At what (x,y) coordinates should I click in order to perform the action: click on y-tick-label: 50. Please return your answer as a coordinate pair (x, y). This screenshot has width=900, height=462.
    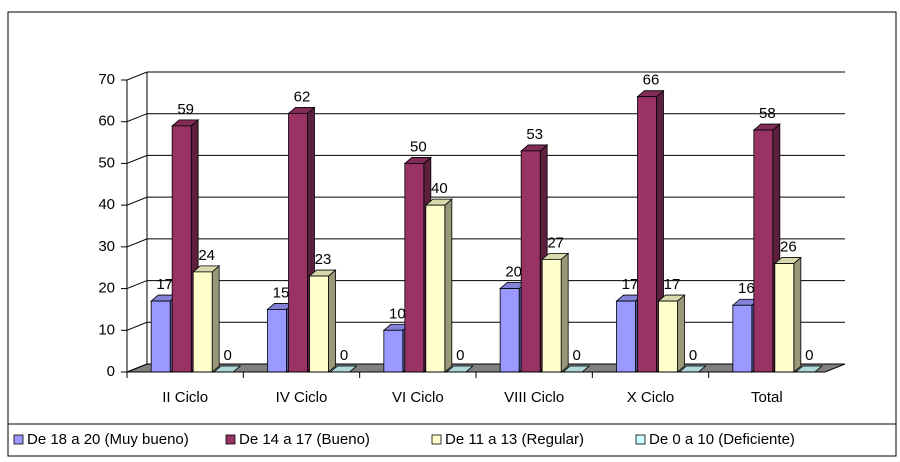
    Looking at the image, I should click on (106, 162).